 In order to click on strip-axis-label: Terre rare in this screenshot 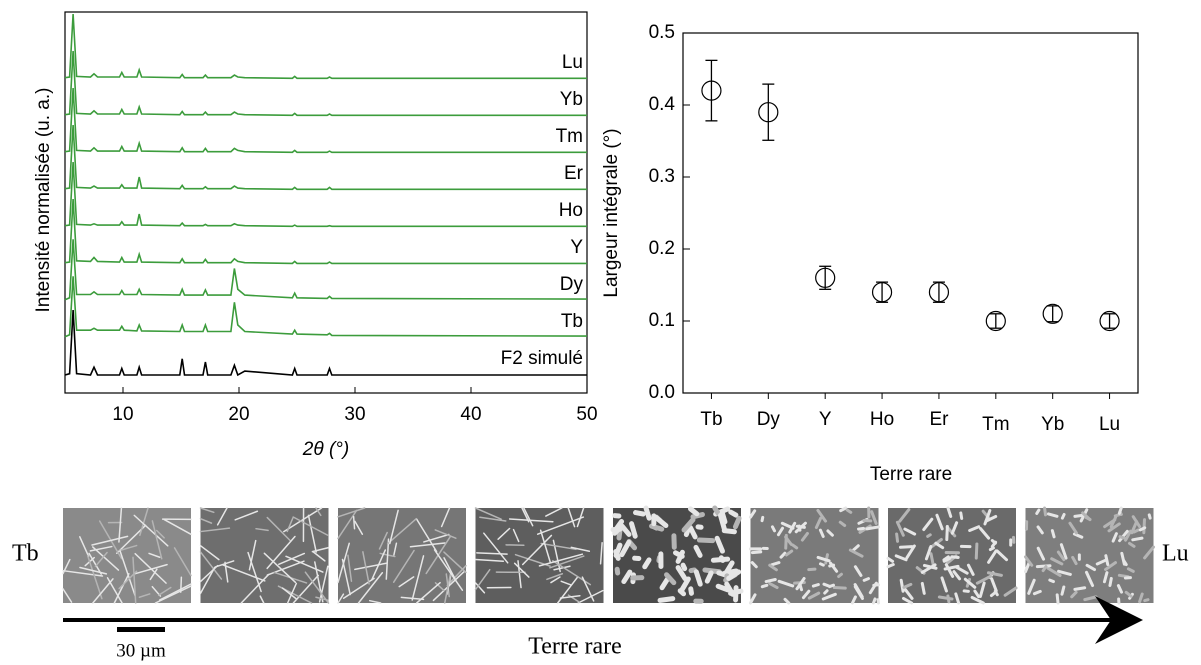, I will do `click(575, 647)`.